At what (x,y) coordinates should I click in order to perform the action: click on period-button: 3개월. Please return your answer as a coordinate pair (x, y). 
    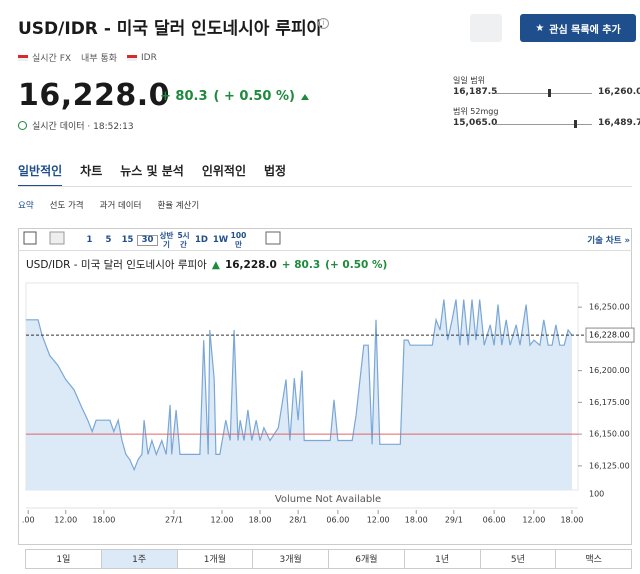
    Looking at the image, I should click on (290, 559).